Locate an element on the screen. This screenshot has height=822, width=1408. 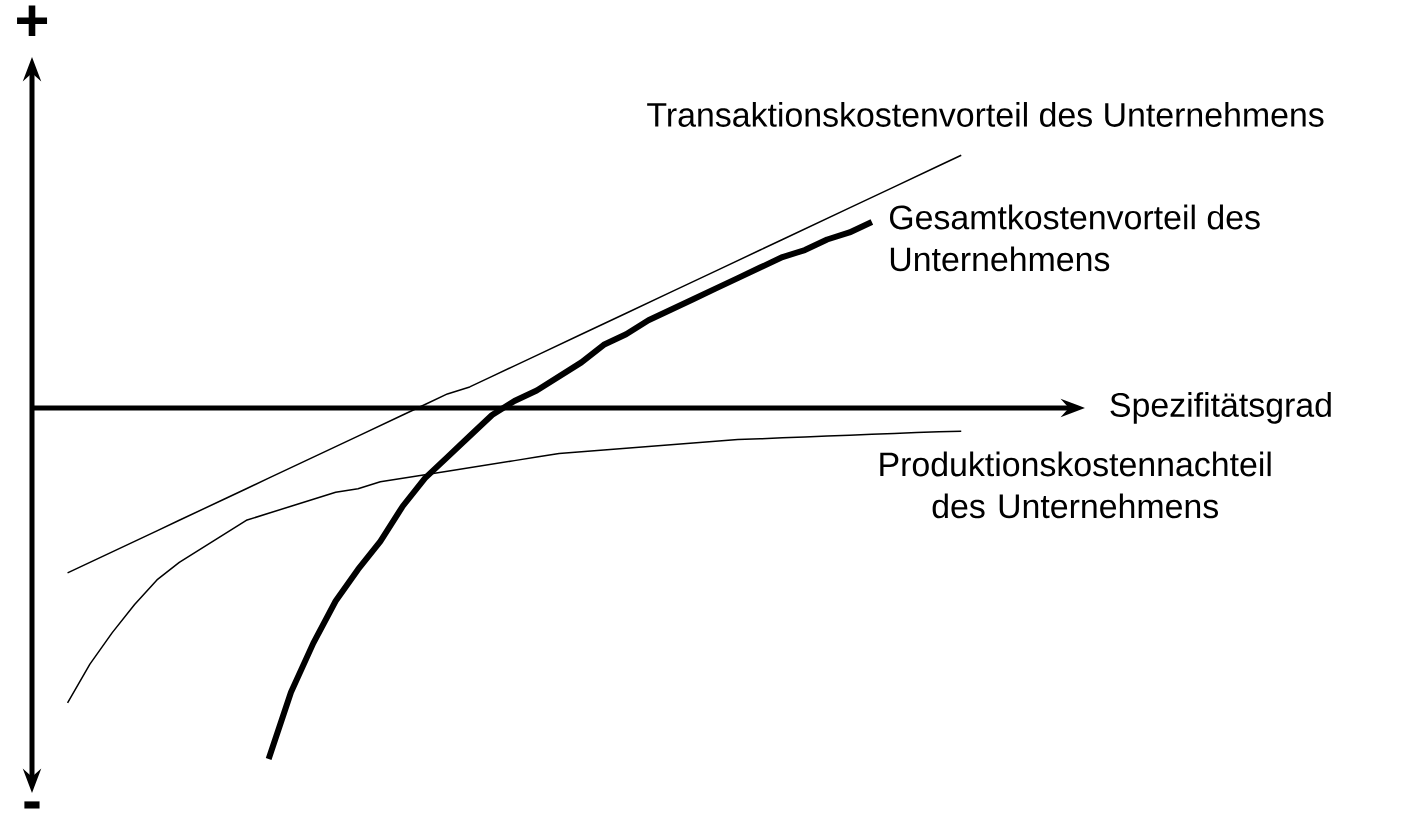
x-axis-title: Spezifitätsgrad is located at coordinates (1220, 408).